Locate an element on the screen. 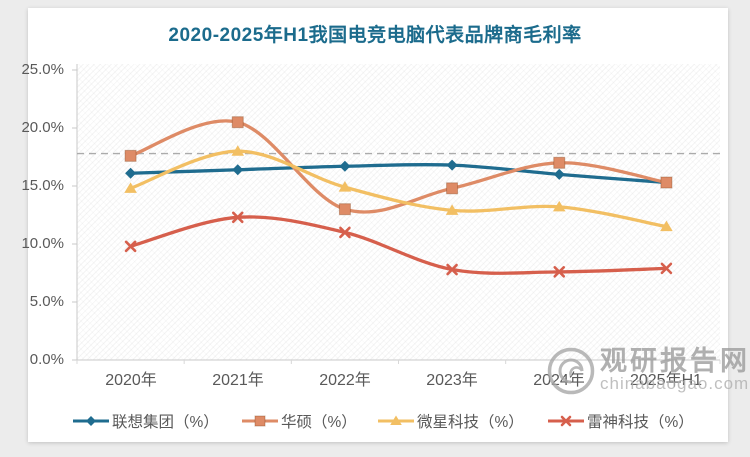 Image resolution: width=750 pixels, height=457 pixels. lenovo-series-marker-icon is located at coordinates (91, 421).